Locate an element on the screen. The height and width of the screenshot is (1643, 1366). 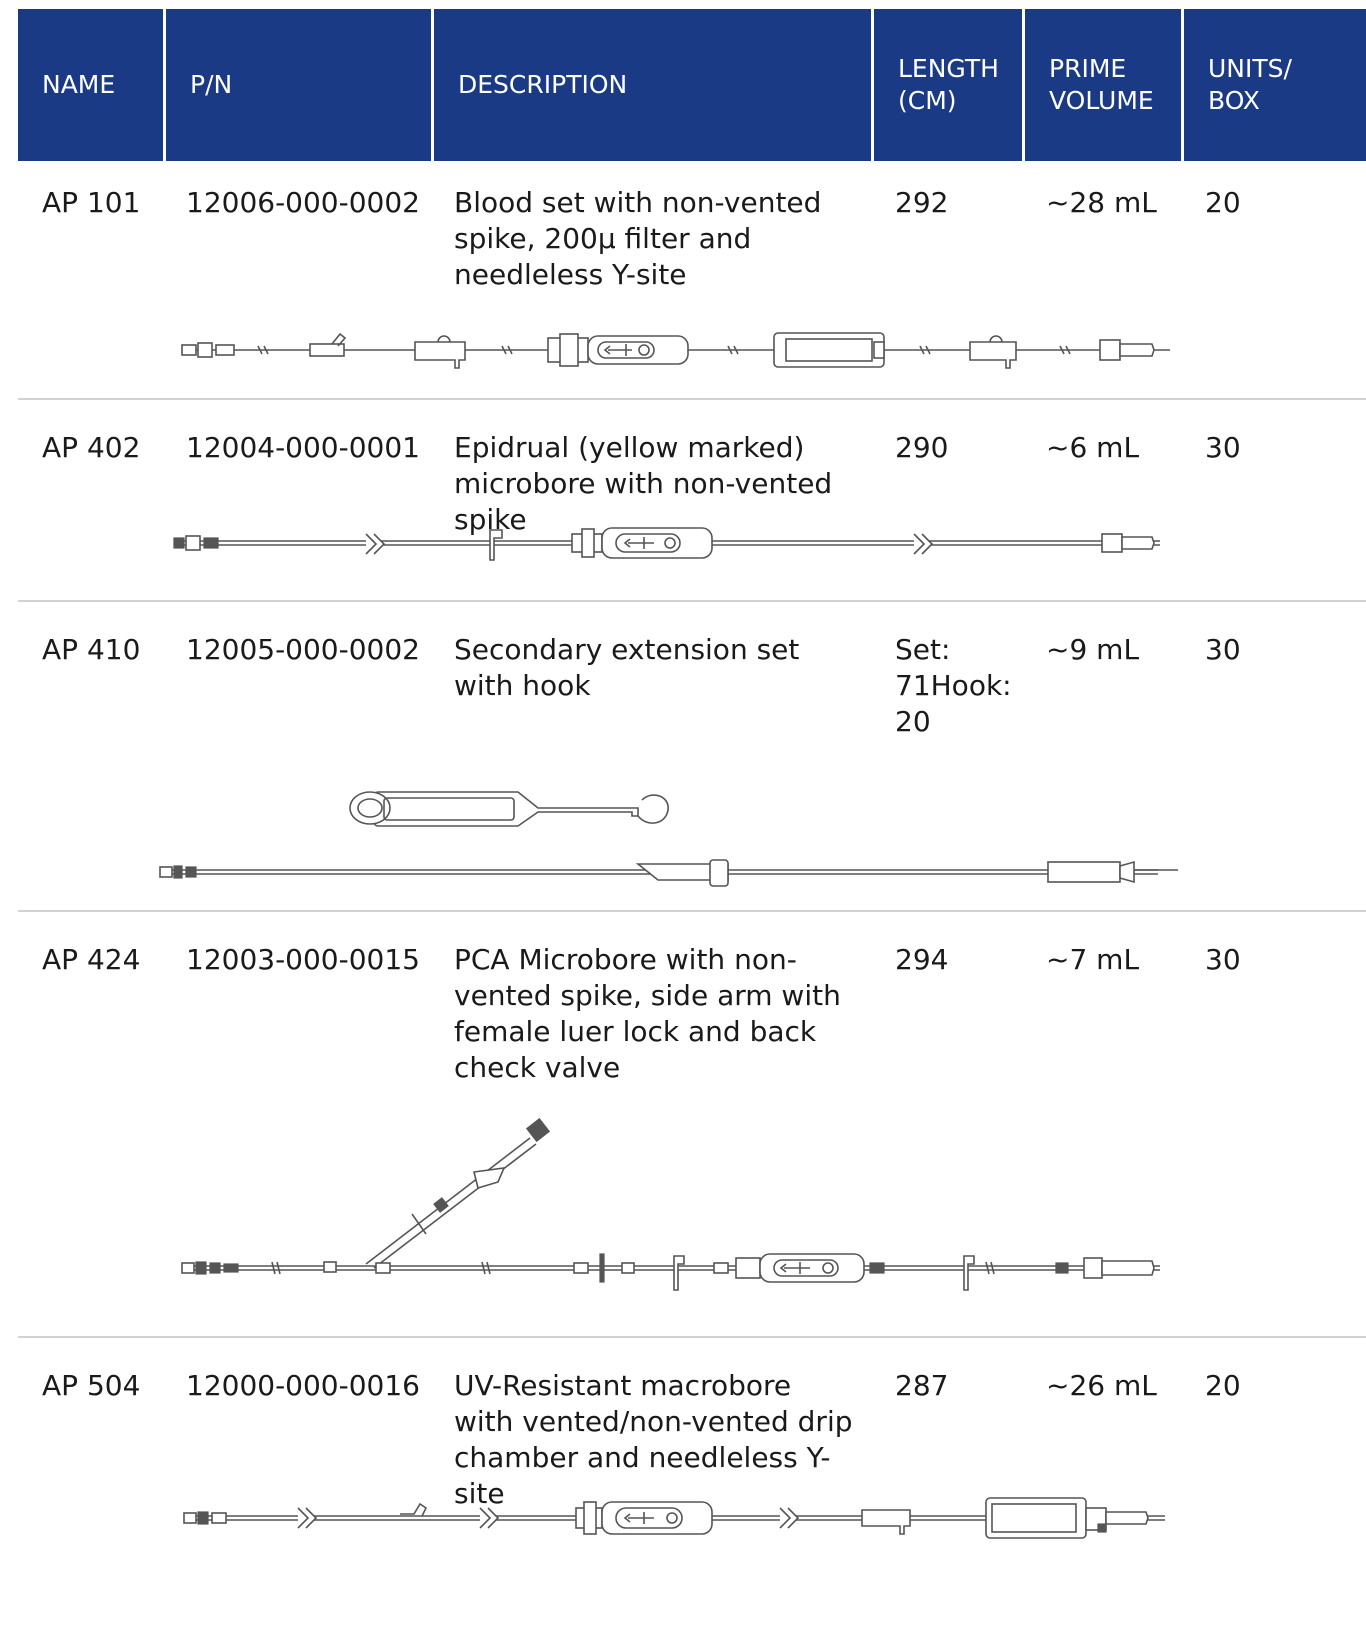
row-description: Secondary extension set with hook is located at coordinates (627, 667).